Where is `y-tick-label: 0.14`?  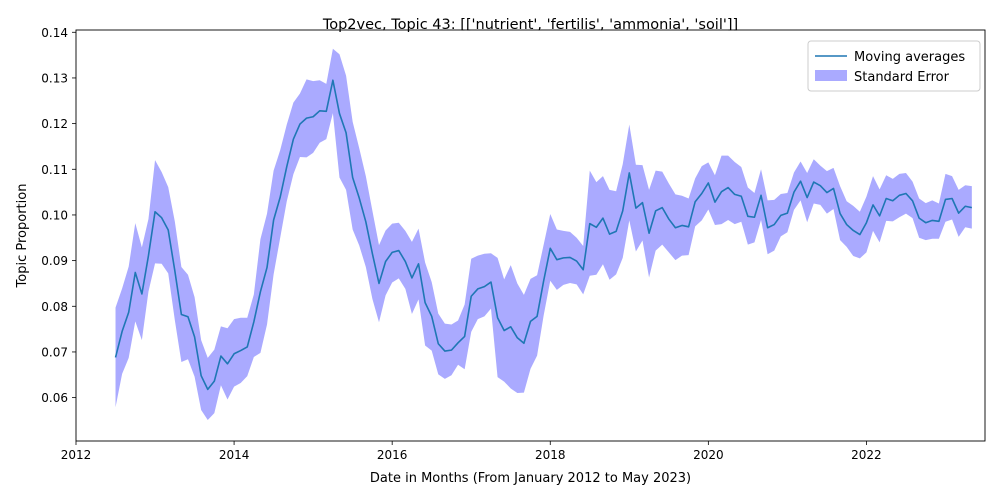
y-tick-label: 0.14 is located at coordinates (54, 33).